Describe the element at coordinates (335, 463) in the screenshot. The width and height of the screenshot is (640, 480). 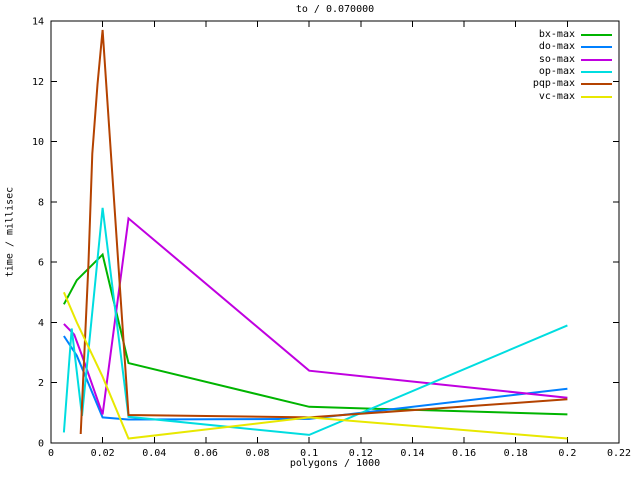
I see `x-axis-label: polygons / 1000` at that location.